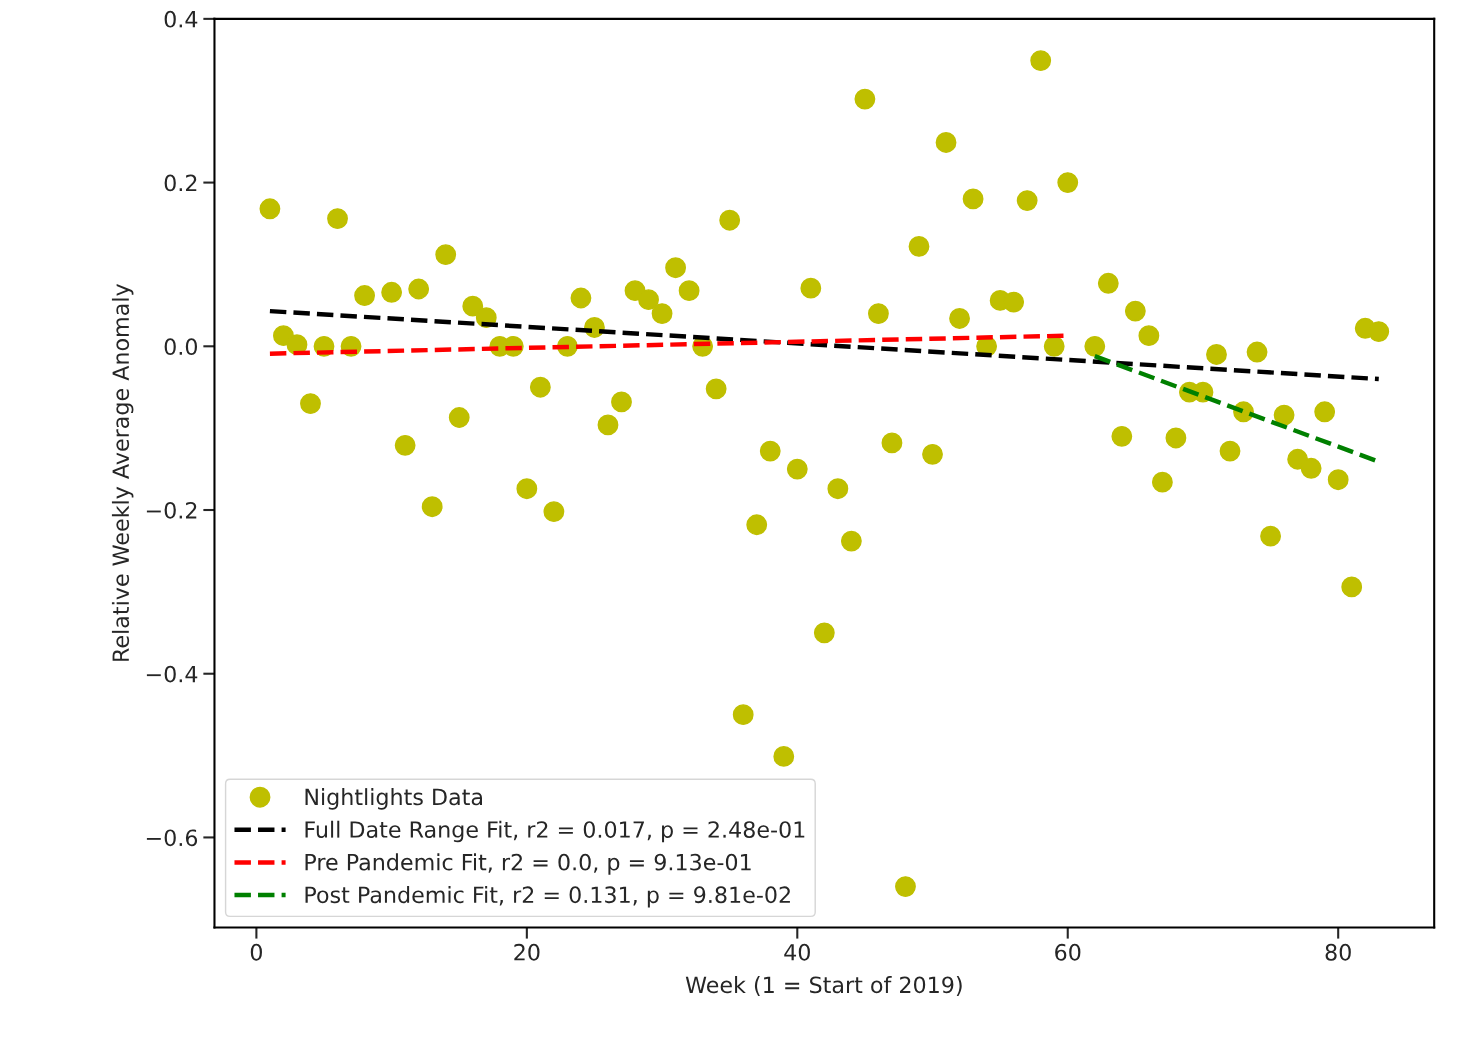  What do you see at coordinates (181, 347) in the screenshot?
I see `y-tick-label: 0.0` at bounding box center [181, 347].